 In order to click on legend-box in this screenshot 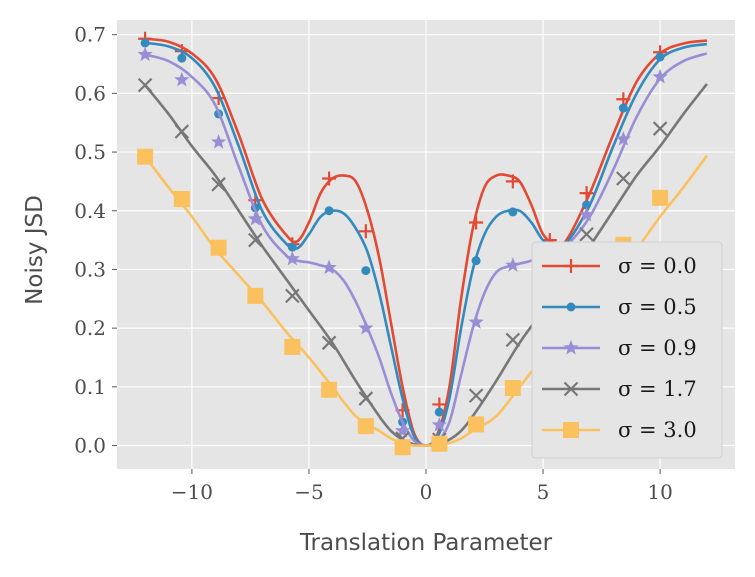, I will do `click(627, 350)`.